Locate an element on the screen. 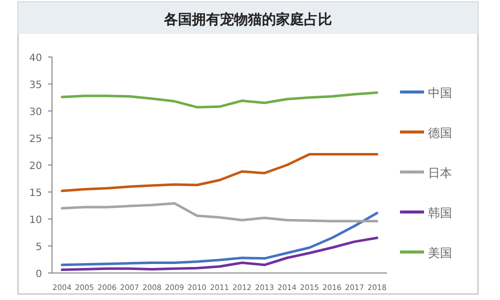 This screenshot has width=500, height=300. y-tick-label: 15 is located at coordinates (35, 193).